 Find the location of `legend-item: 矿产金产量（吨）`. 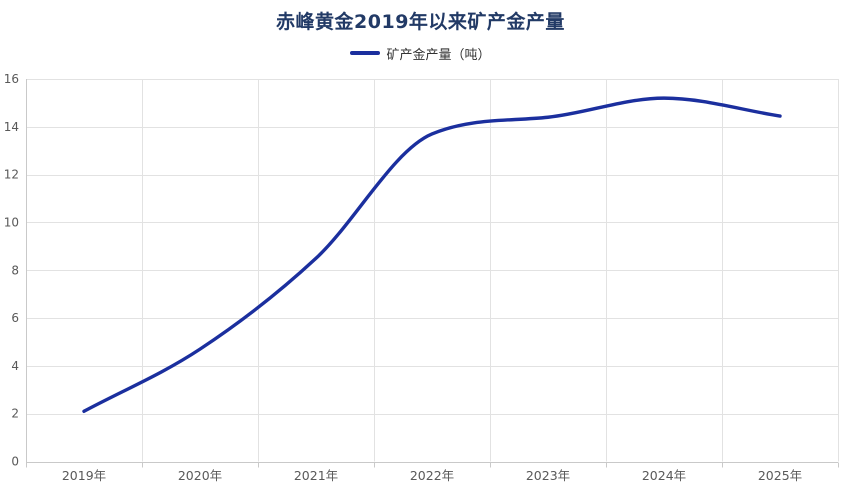

legend-item: 矿产金产量（吨） is located at coordinates (420, 53).